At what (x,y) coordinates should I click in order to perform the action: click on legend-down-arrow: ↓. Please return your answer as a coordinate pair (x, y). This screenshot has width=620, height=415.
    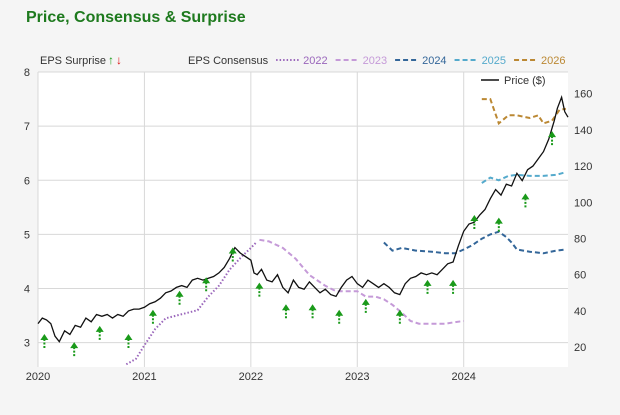
    Looking at the image, I should click on (119, 60).